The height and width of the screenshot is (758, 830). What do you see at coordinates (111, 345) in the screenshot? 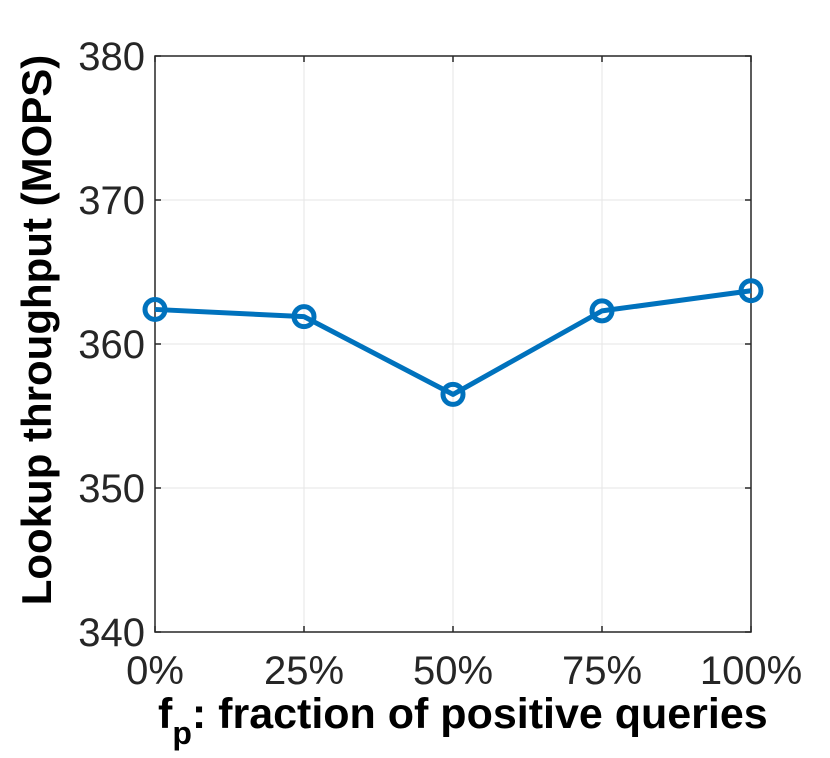
I see `y-tick-label: 360` at bounding box center [111, 345].